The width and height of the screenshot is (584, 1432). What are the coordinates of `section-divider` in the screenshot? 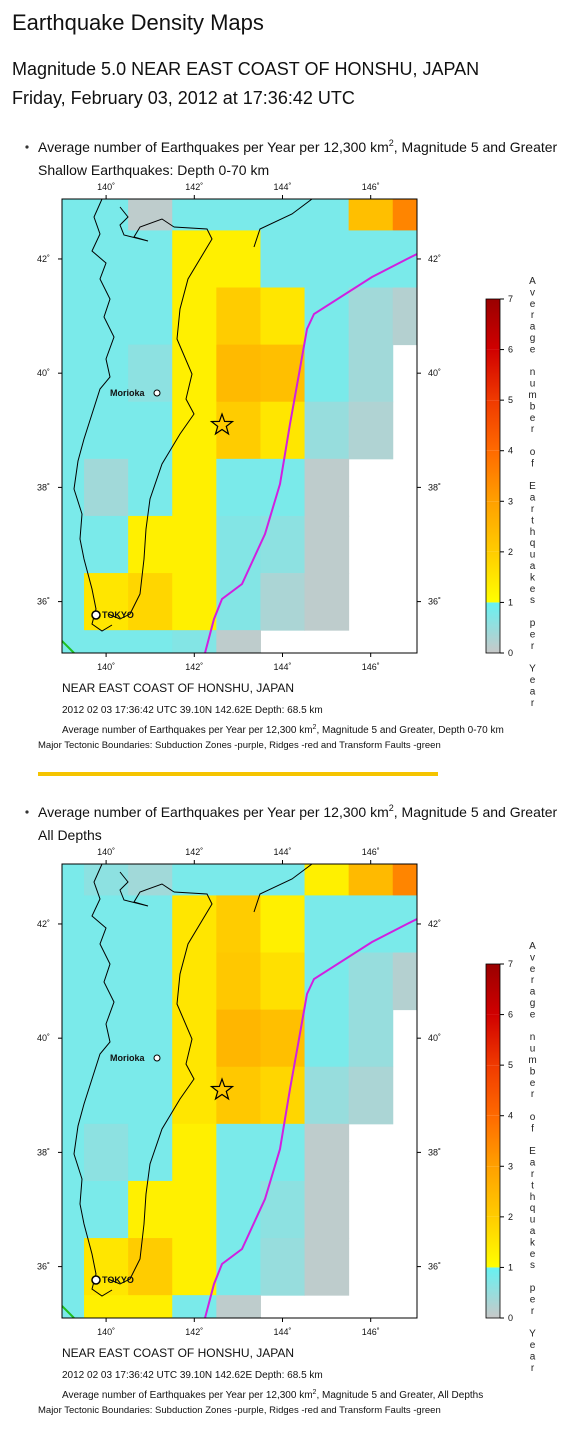 It's located at (238, 774).